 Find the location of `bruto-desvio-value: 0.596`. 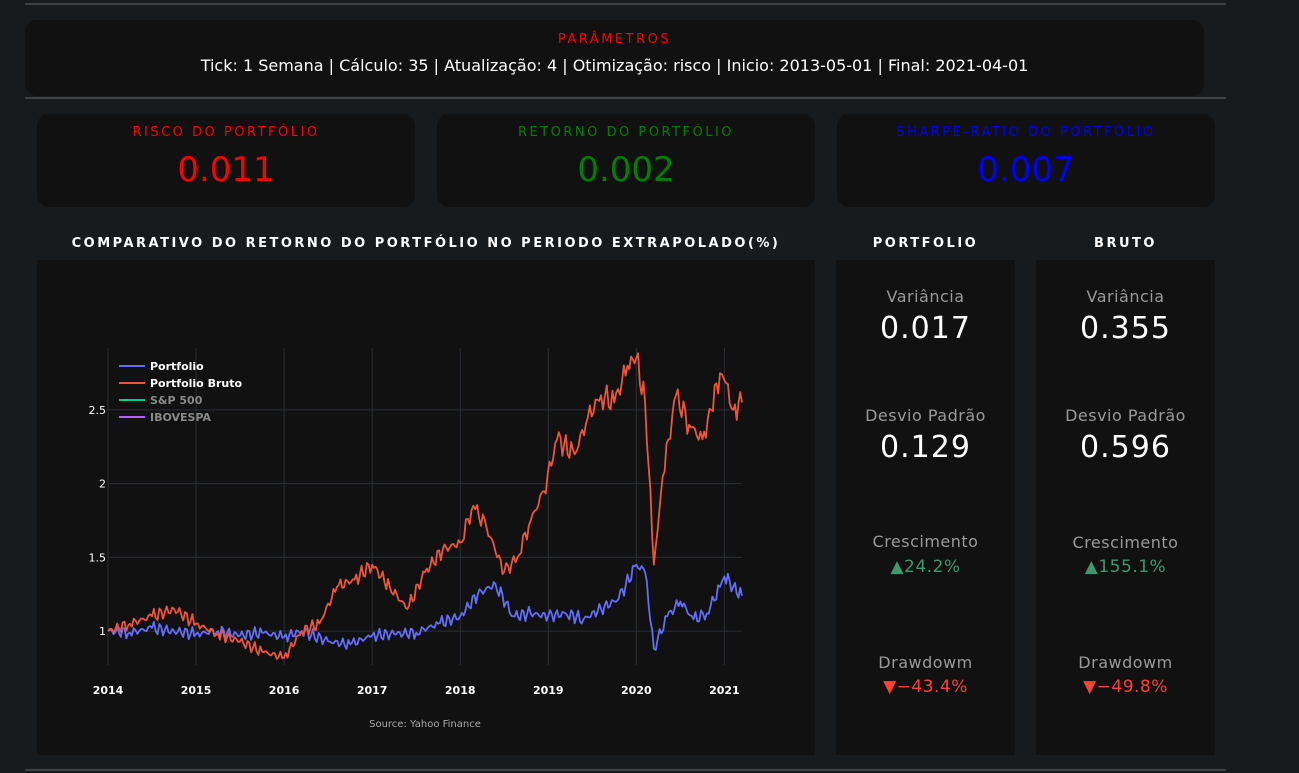

bruto-desvio-value: 0.596 is located at coordinates (1125, 447).